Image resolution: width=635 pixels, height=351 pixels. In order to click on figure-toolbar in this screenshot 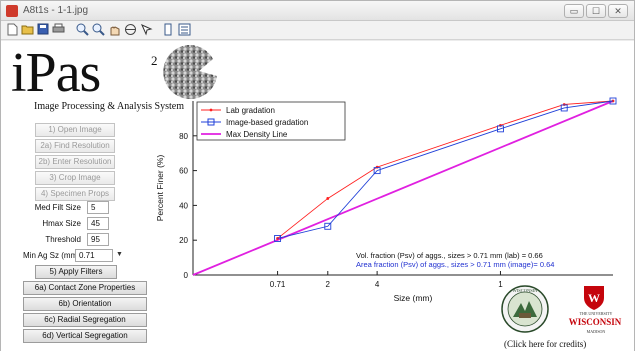, I will do `click(317, 30)`.